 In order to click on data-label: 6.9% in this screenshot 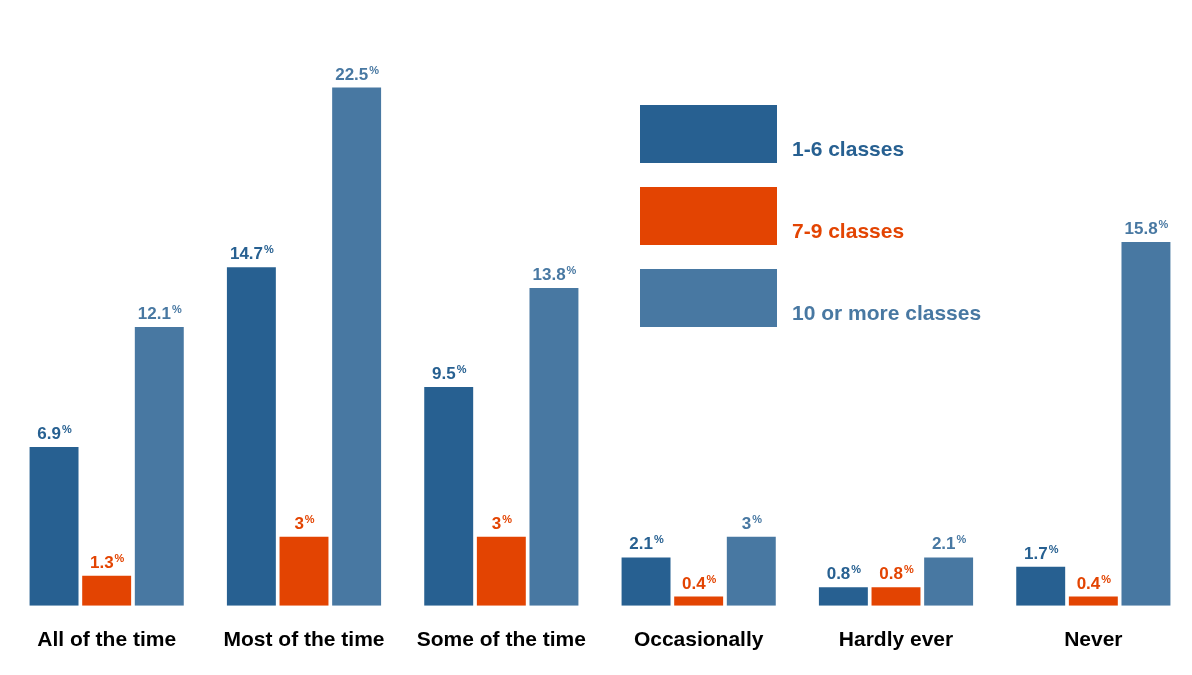, I will do `click(54, 432)`.